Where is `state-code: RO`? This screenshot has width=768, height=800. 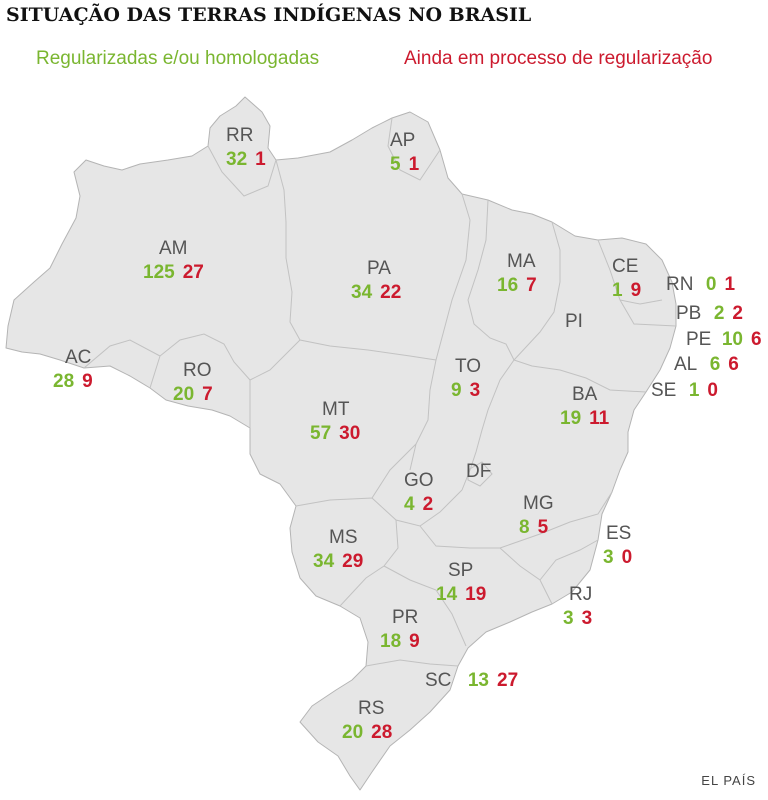 state-code: RO is located at coordinates (197, 370).